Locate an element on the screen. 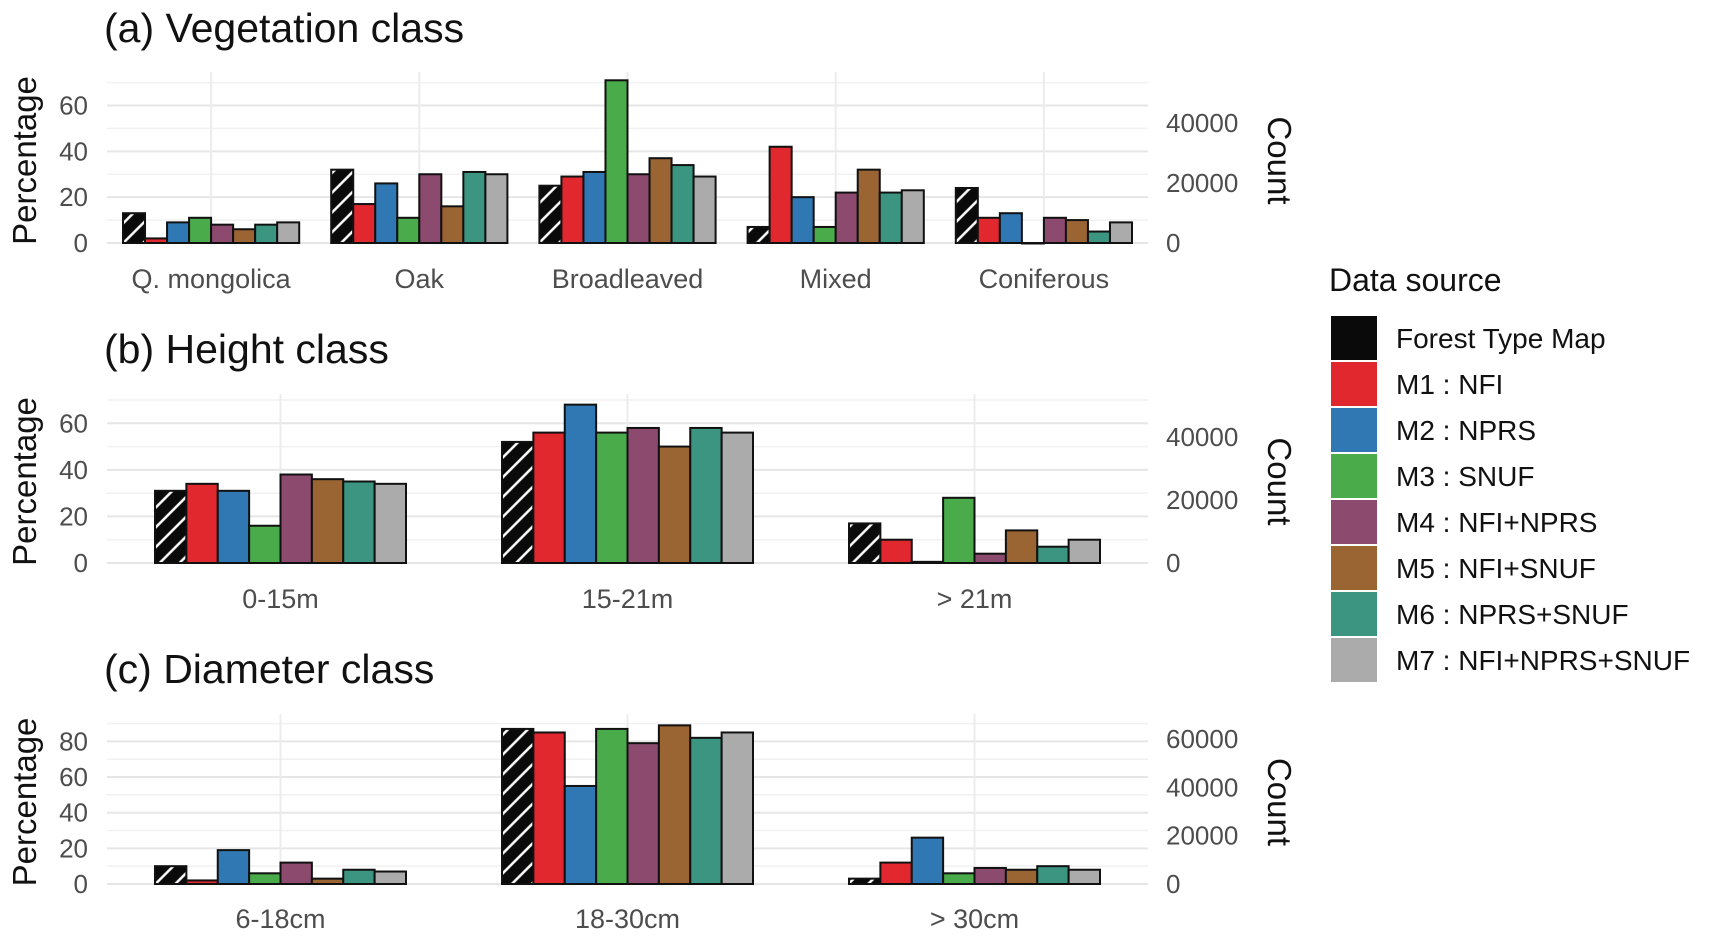 Image resolution: width=1710 pixels, height=937 pixels. x-tick-label: Q. mongolica is located at coordinates (212, 279).